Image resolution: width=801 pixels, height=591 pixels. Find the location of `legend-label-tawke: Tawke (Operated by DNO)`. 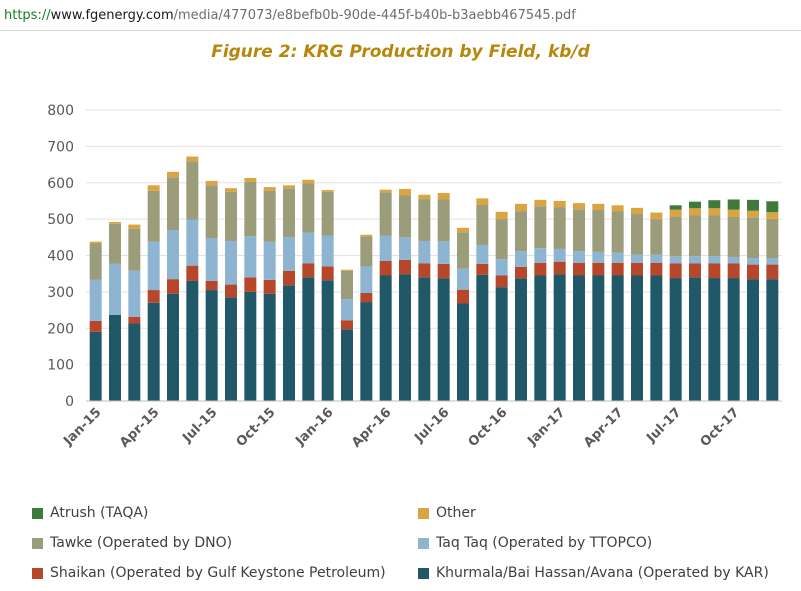

legend-label-tawke: Tawke (Operated by DNO) is located at coordinates (141, 543).